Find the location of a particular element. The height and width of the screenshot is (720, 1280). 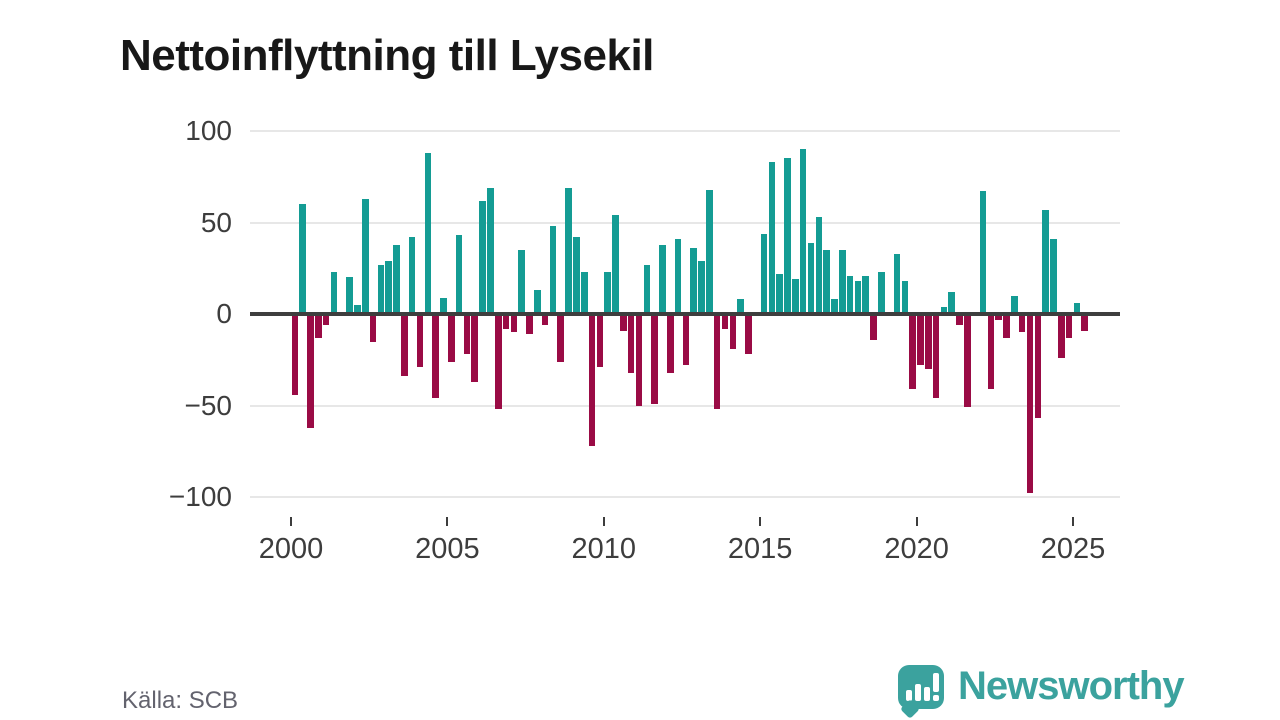

x-axis-label: 2025 is located at coordinates (1073, 549).